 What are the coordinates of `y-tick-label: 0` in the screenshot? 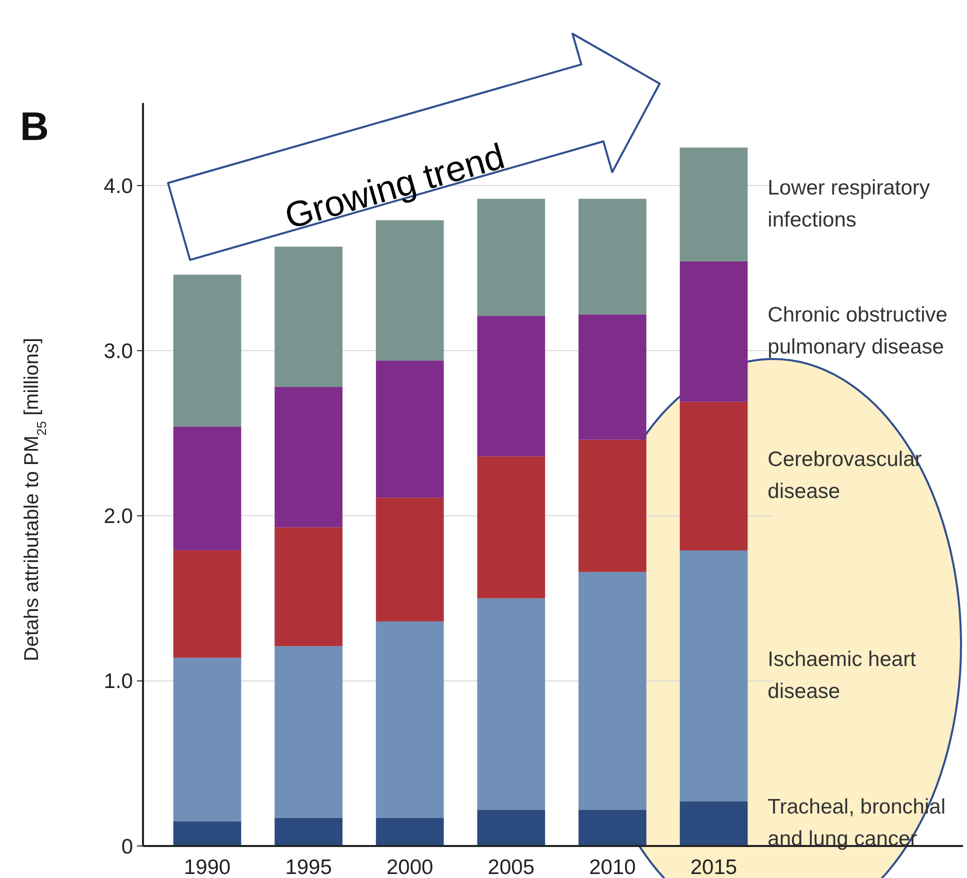 It's located at (127, 846).